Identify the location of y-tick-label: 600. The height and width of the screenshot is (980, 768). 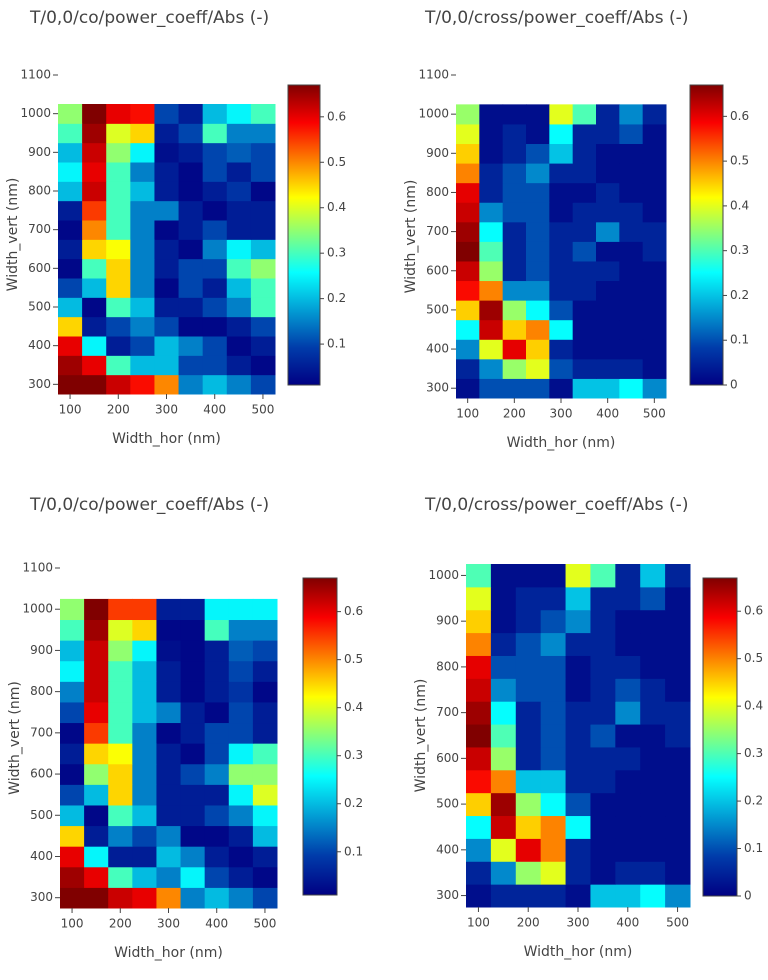
(41, 774).